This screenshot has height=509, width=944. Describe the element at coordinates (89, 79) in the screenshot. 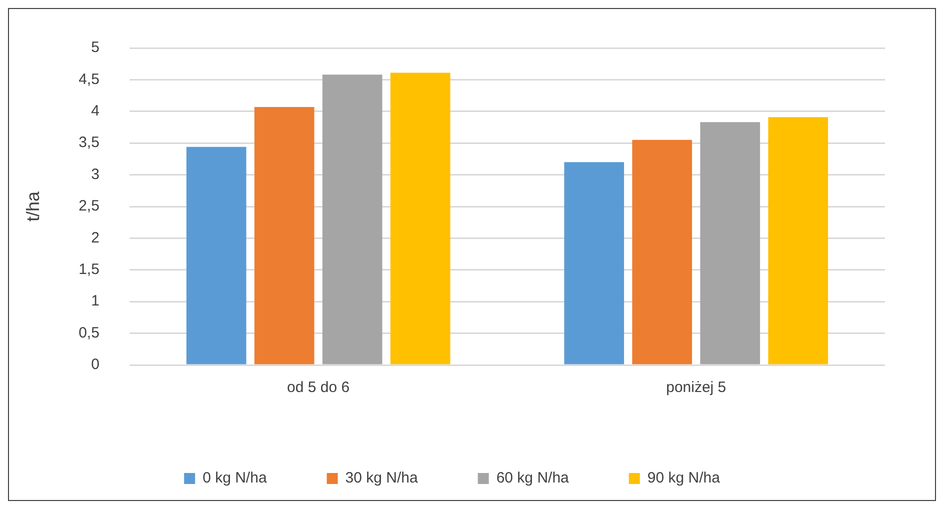

I see `y-tick-label: 4,5` at that location.